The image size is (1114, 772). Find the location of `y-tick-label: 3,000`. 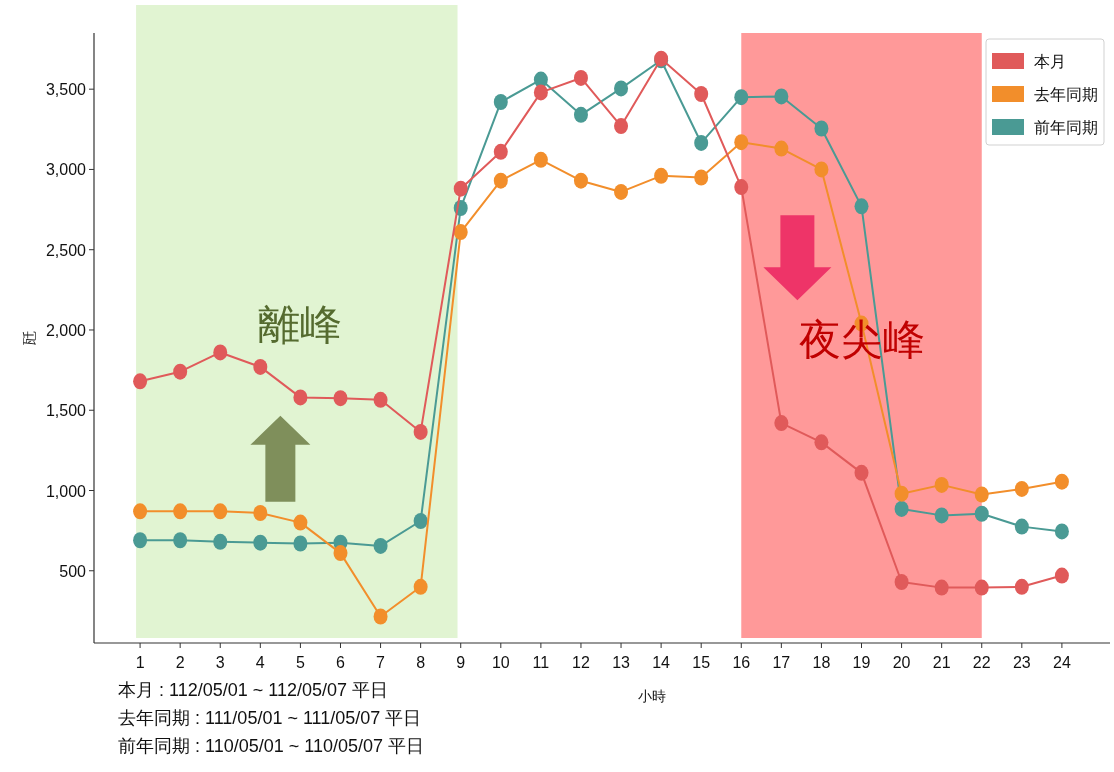

y-tick-label: 3,000 is located at coordinates (66, 170).